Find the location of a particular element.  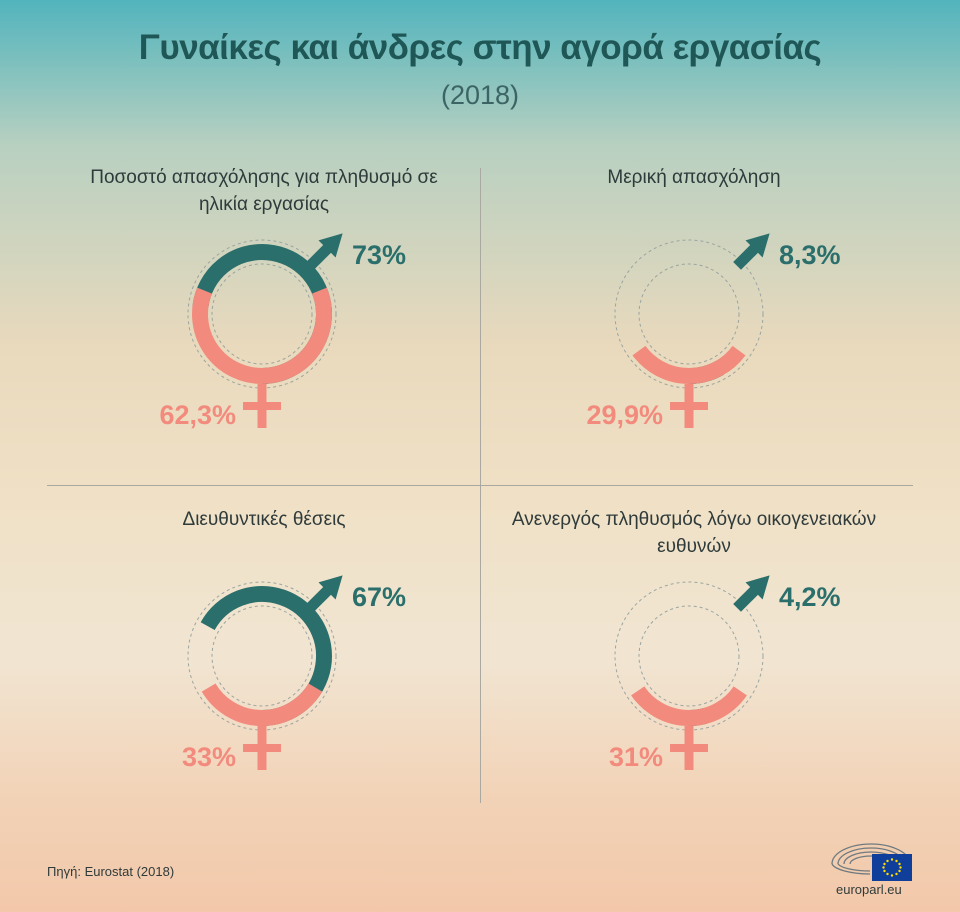

brand-label: europarl.eu is located at coordinates (869, 889).